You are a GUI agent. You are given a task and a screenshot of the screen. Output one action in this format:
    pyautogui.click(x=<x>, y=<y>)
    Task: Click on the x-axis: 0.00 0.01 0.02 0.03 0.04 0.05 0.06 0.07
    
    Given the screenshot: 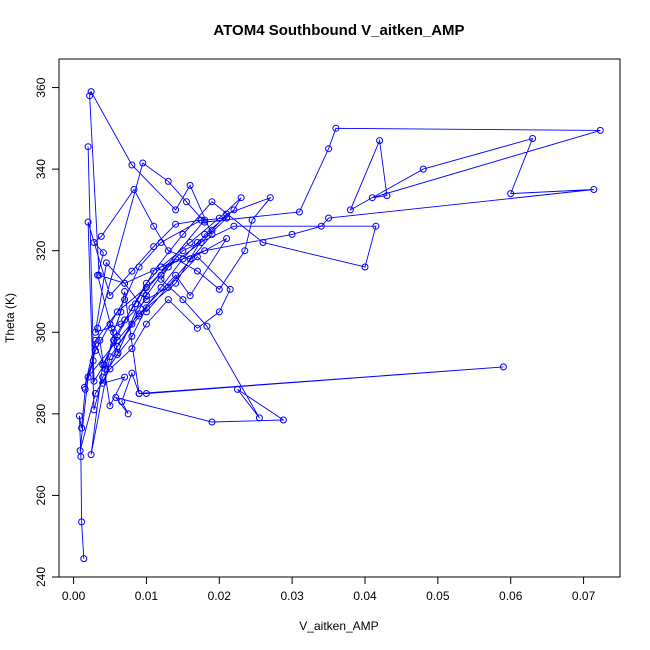 What is the action you would take?
    pyautogui.click(x=329, y=590)
    